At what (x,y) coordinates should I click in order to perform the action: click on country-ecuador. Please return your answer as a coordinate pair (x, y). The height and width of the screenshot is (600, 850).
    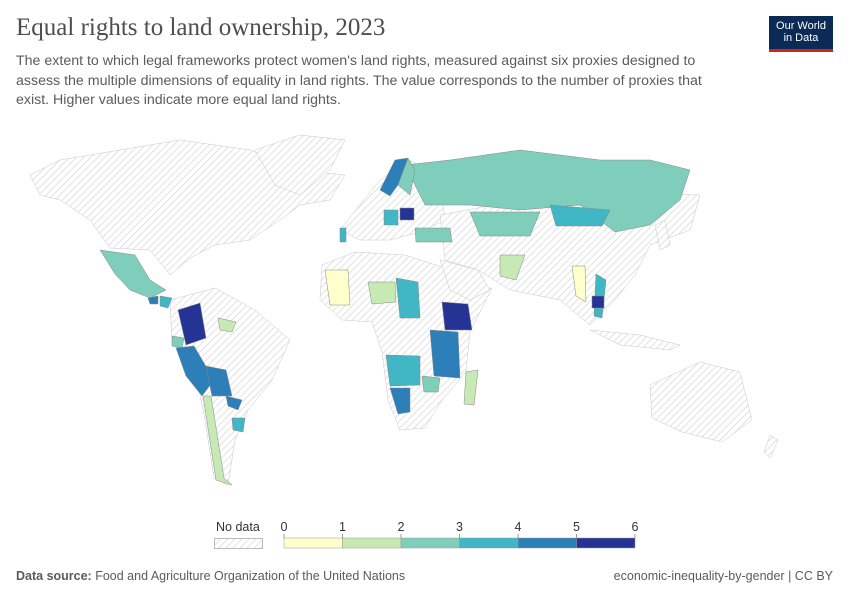
    Looking at the image, I should click on (178, 342).